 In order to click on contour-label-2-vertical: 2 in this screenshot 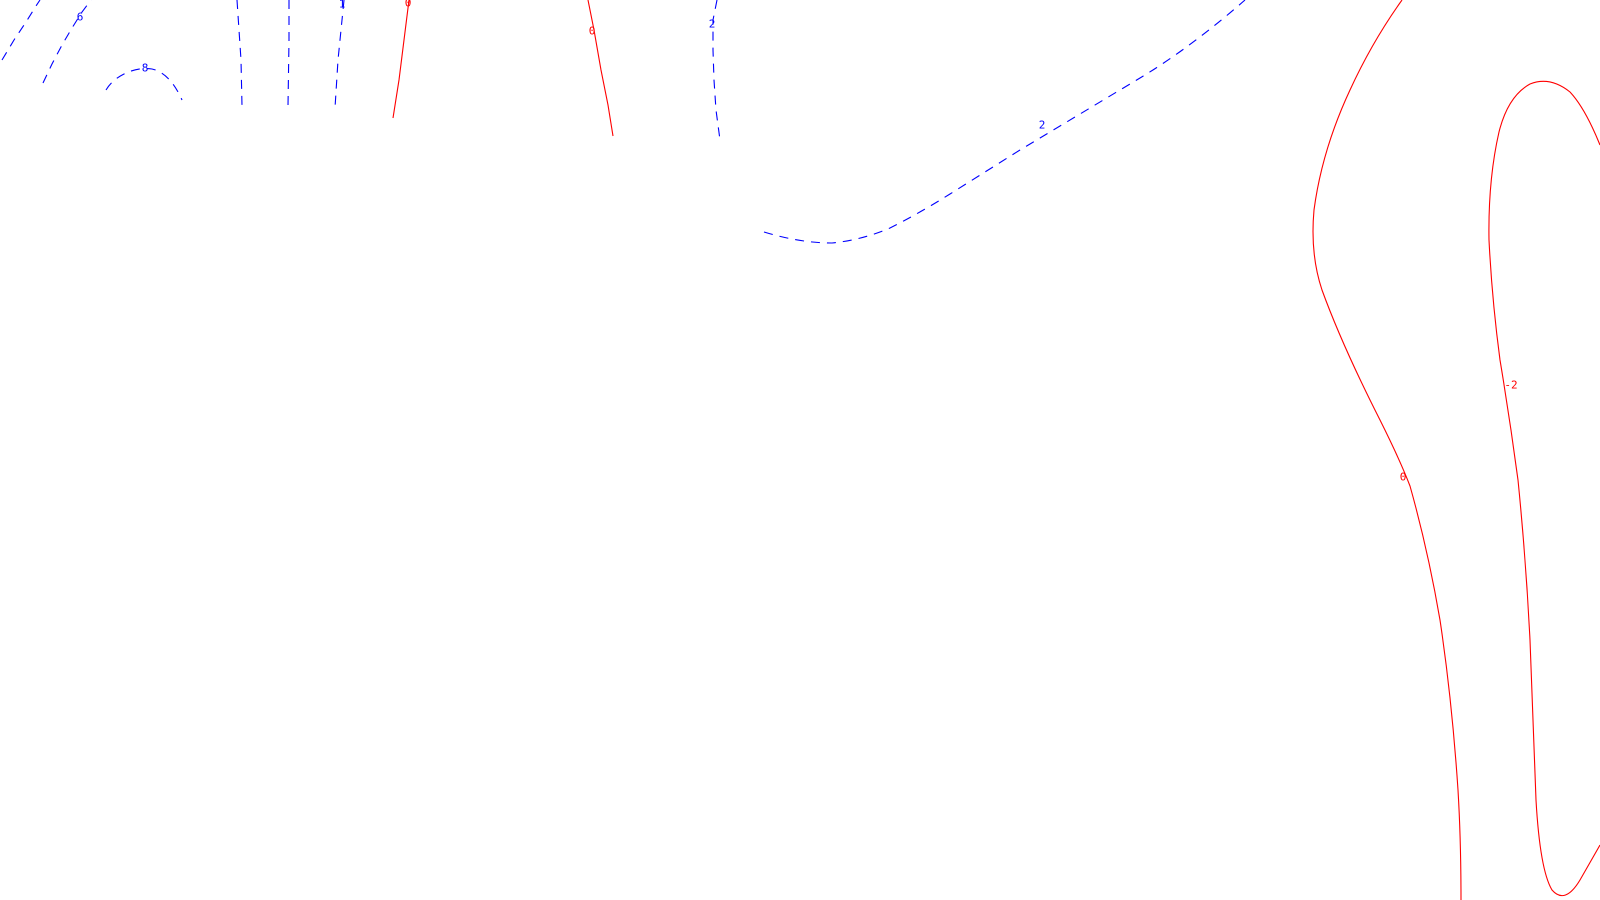, I will do `click(712, 24)`.